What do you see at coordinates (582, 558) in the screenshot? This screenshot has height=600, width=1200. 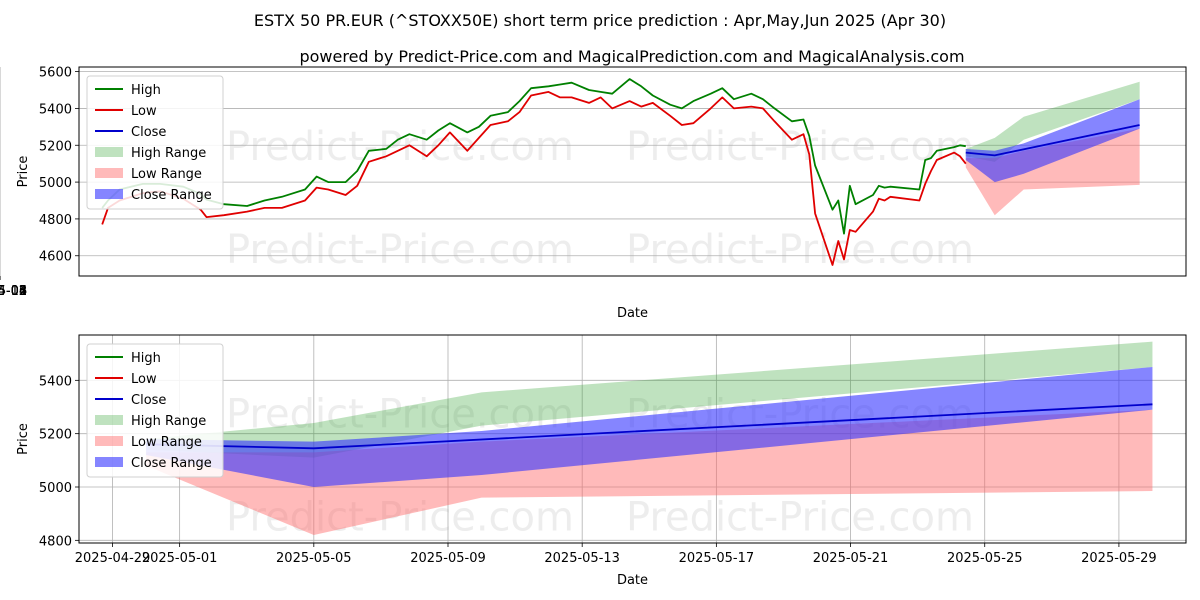 I see `x-tick-label: 2025-05-13` at bounding box center [582, 558].